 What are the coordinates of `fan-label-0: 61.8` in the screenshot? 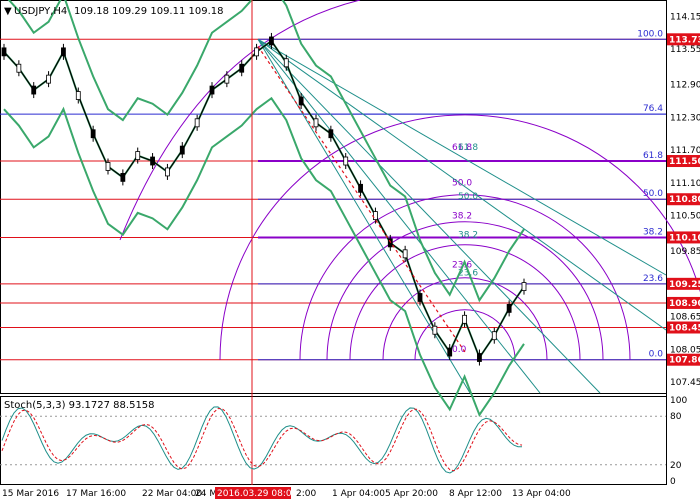 It's located at (468, 148).